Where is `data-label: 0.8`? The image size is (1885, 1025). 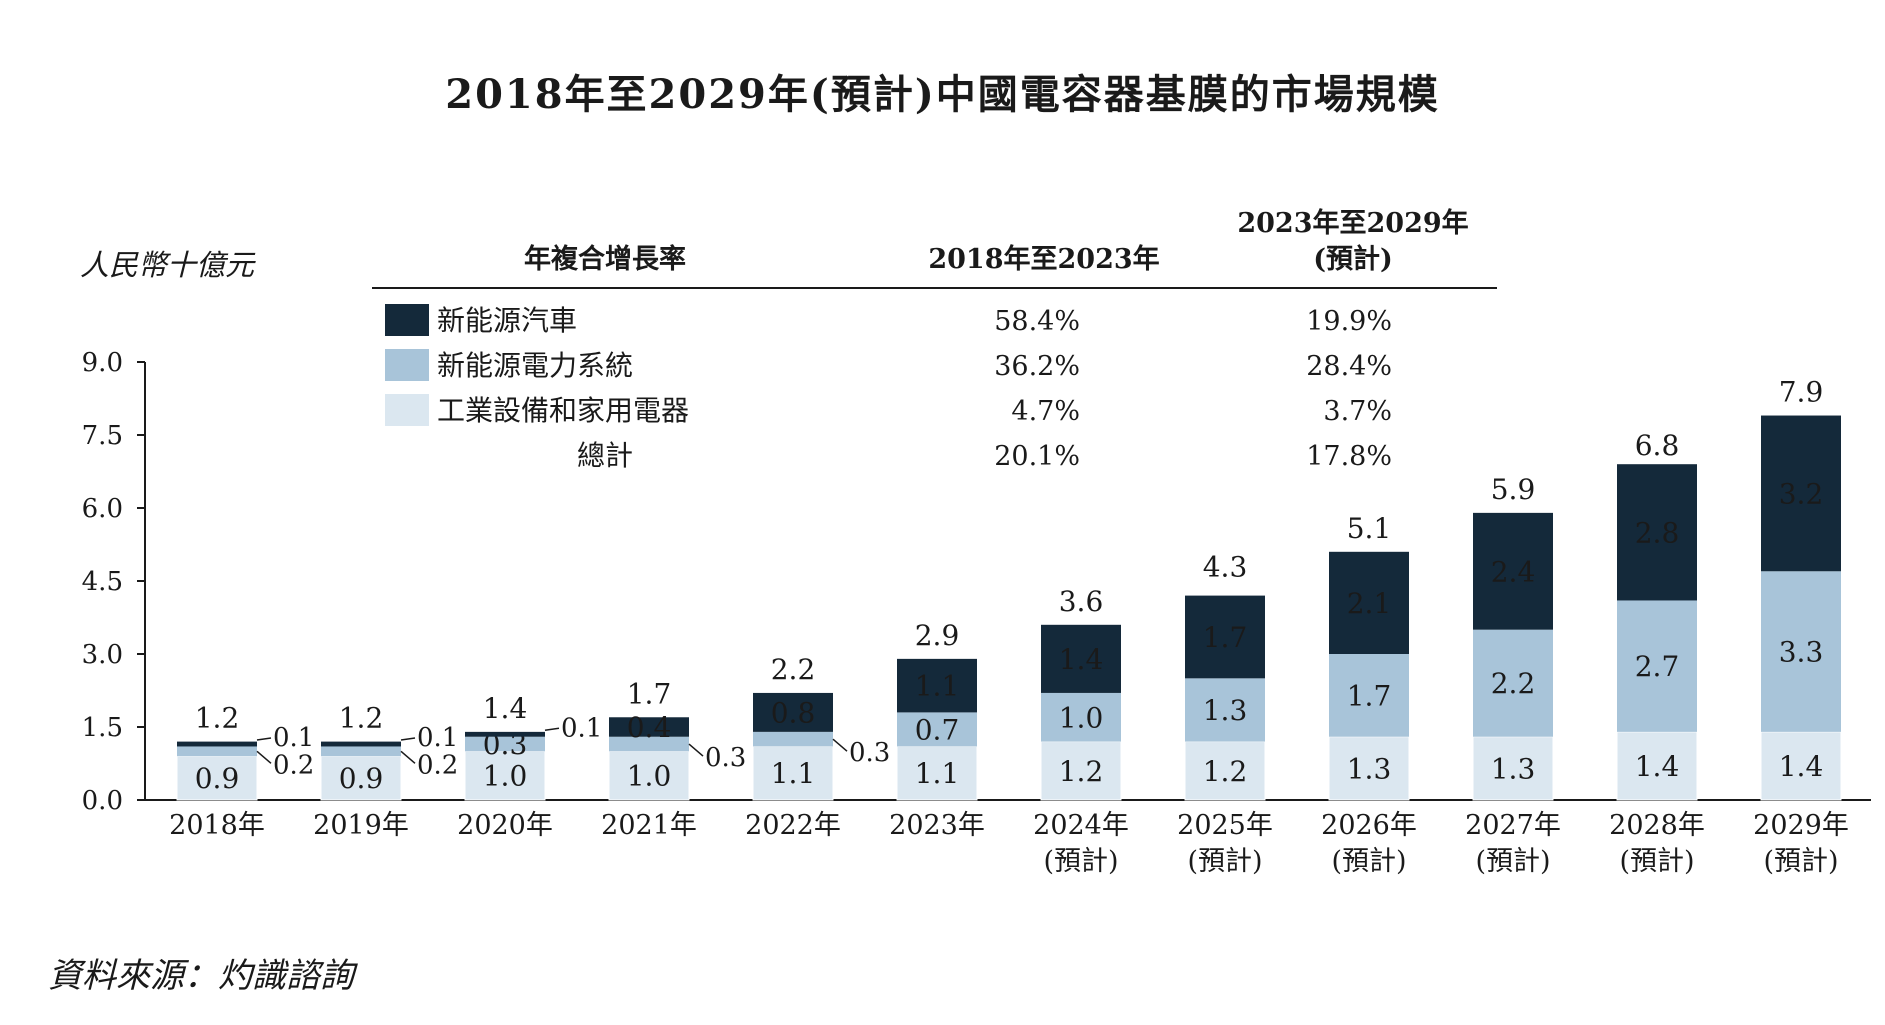 data-label: 0.8 is located at coordinates (793, 712).